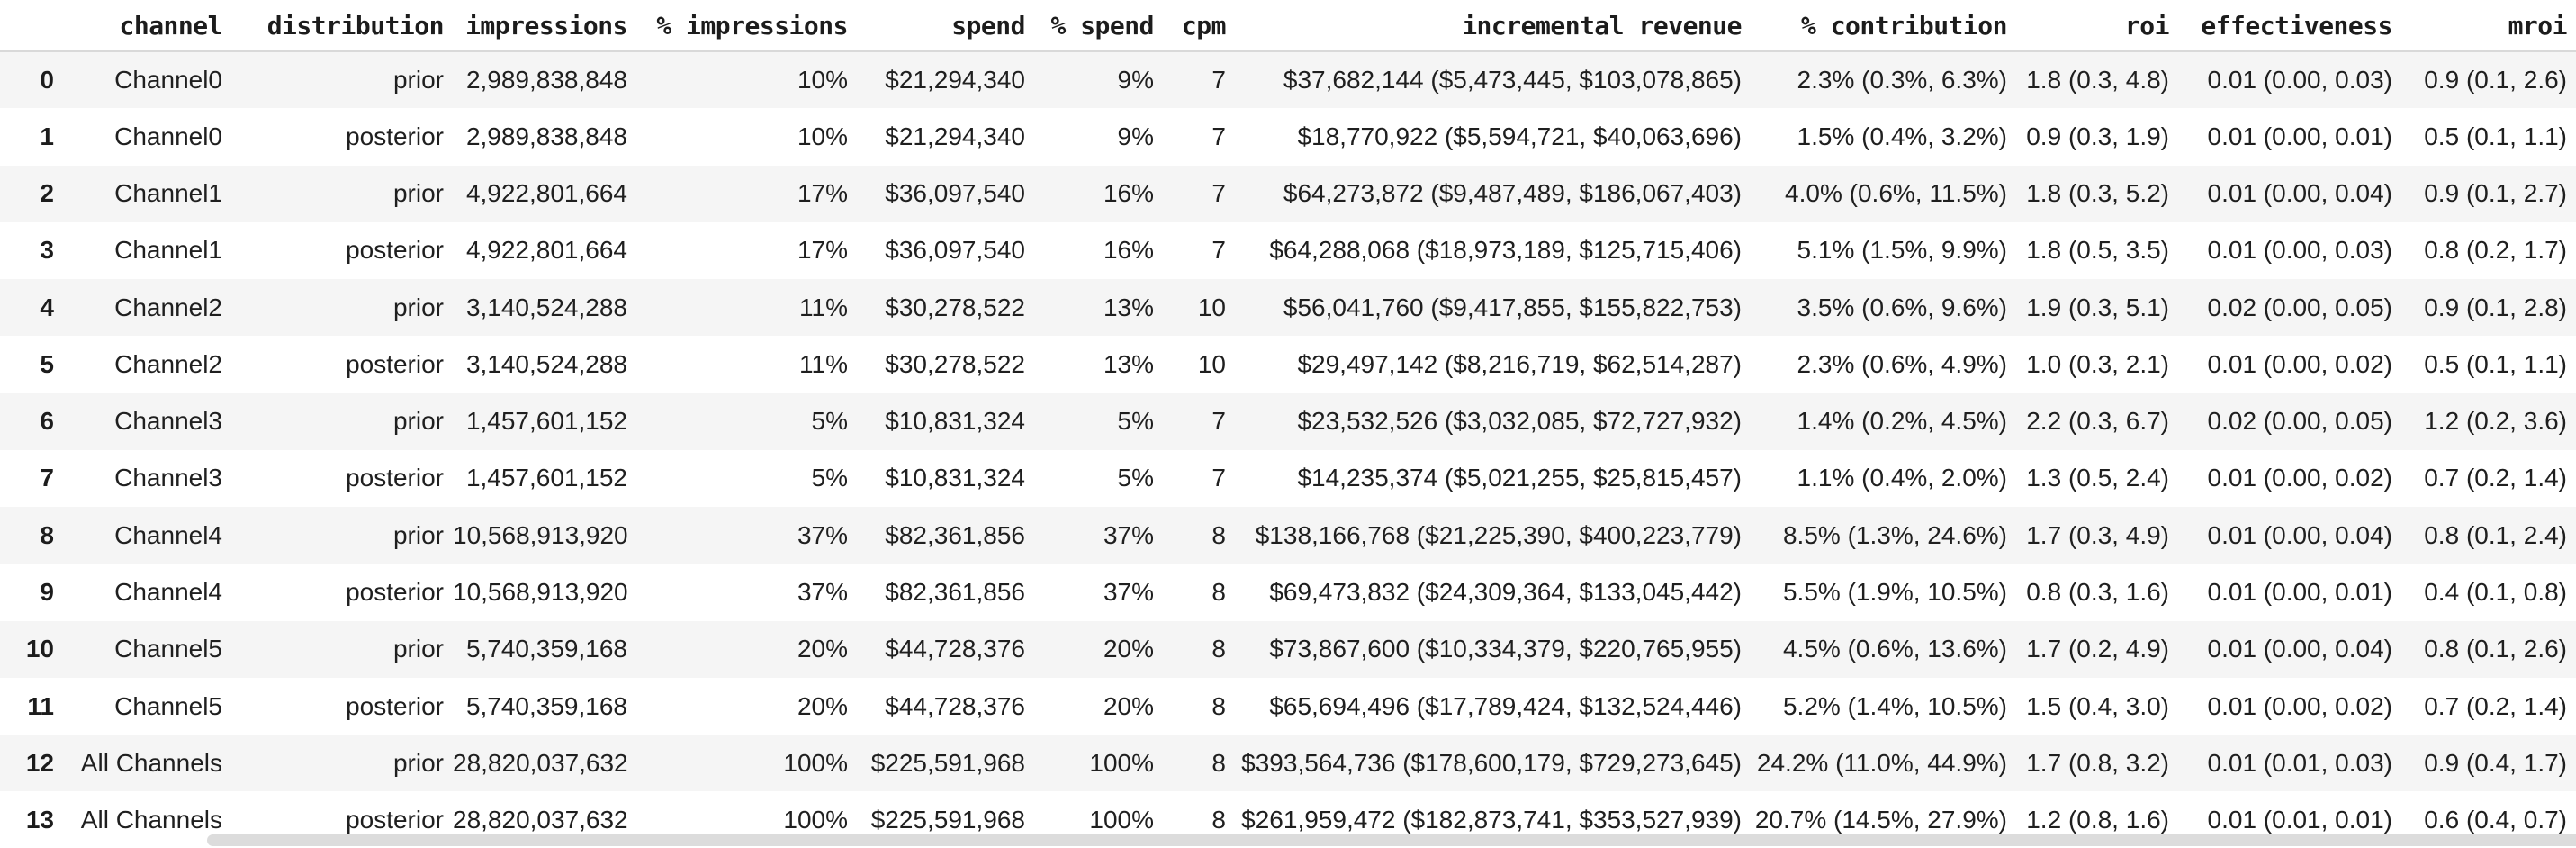 The width and height of the screenshot is (2576, 848). I want to click on cell-contribution_pct: 4.0% (0.6%, 11.5%), so click(1896, 194).